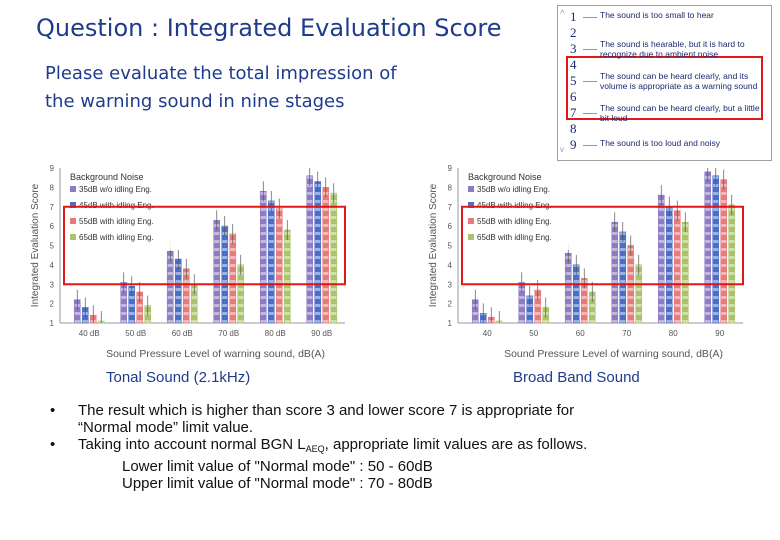  What do you see at coordinates (514, 221) in the screenshot?
I see `legend-entry: 55dB with idling Eng.` at bounding box center [514, 221].